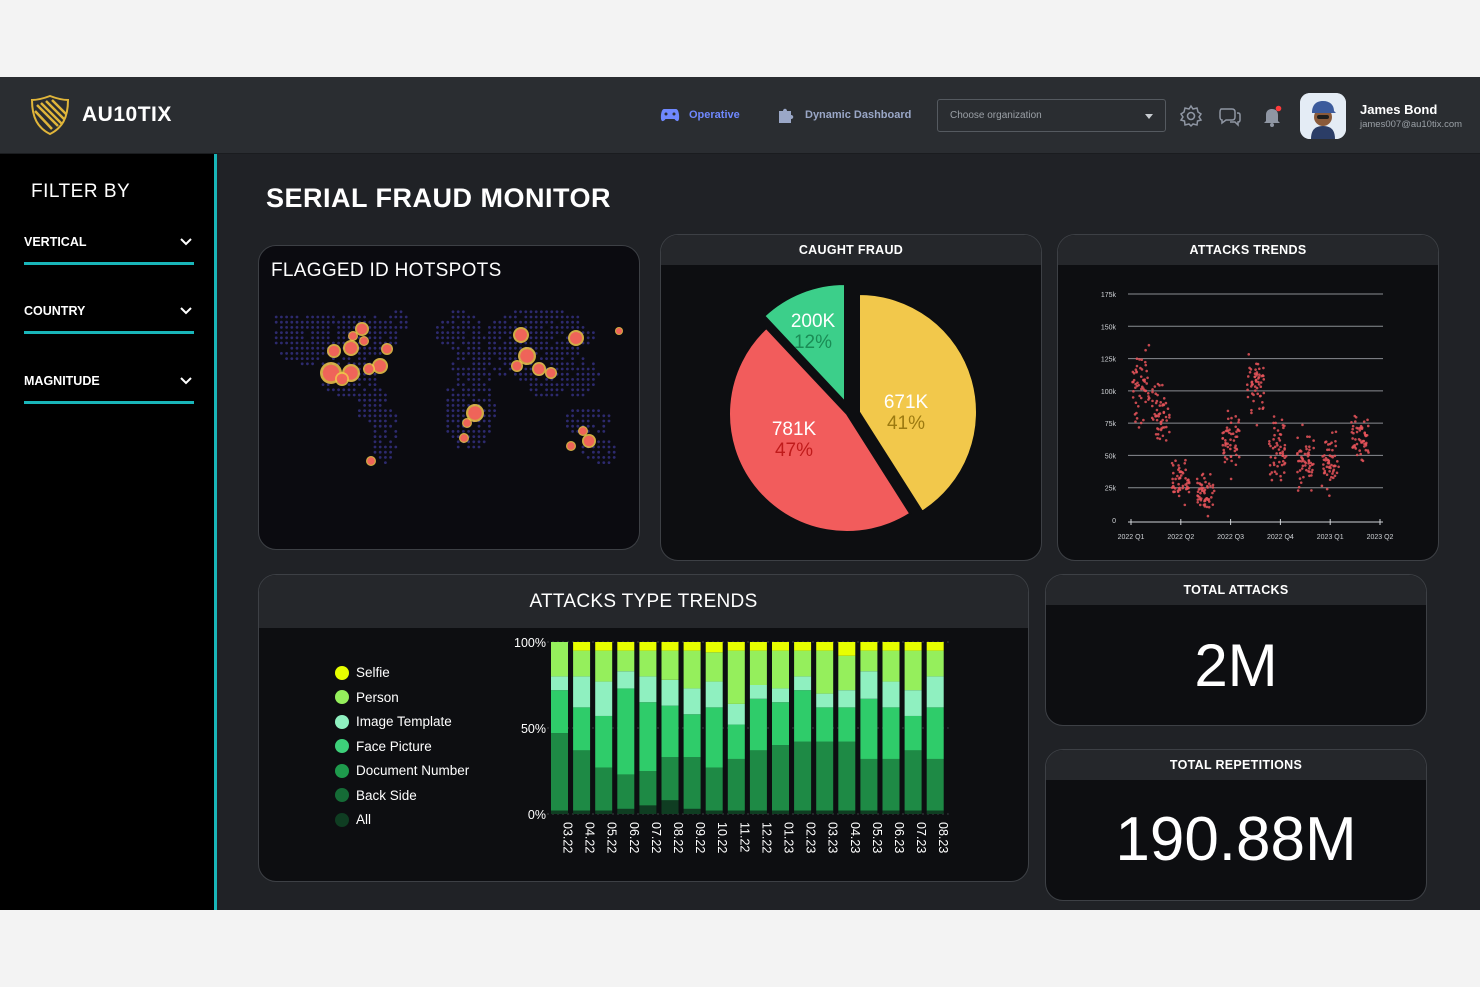 The width and height of the screenshot is (1480, 987). I want to click on organization-select: Choose organization, so click(1051, 115).